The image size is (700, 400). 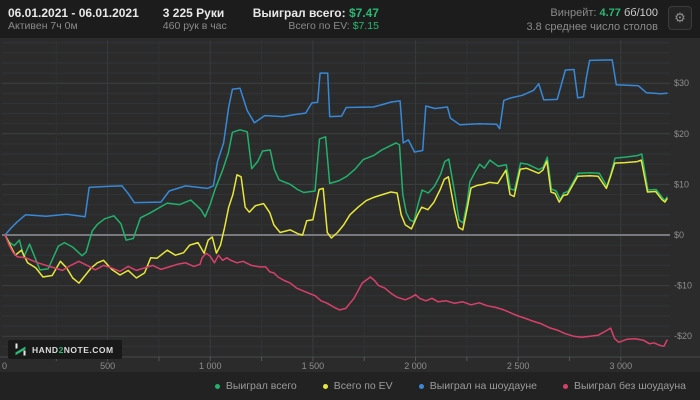 What do you see at coordinates (592, 27) in the screenshot?
I see `avg-tables: 3.8 среднее число столов` at bounding box center [592, 27].